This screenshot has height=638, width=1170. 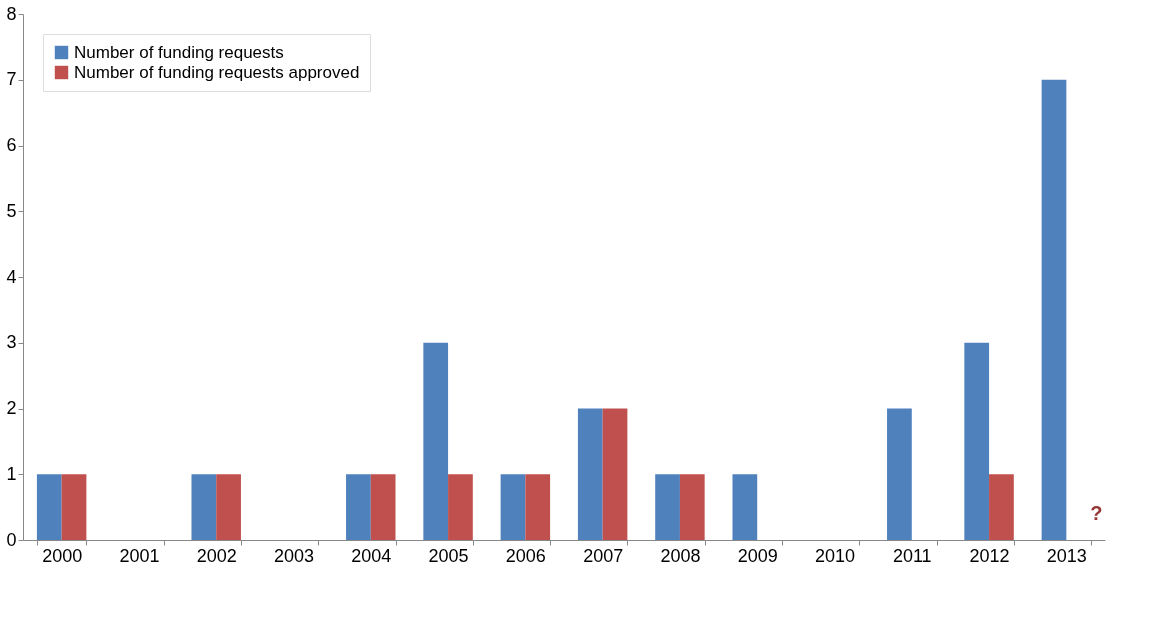 What do you see at coordinates (603, 555) in the screenshot?
I see `x-tick-label: 2007` at bounding box center [603, 555].